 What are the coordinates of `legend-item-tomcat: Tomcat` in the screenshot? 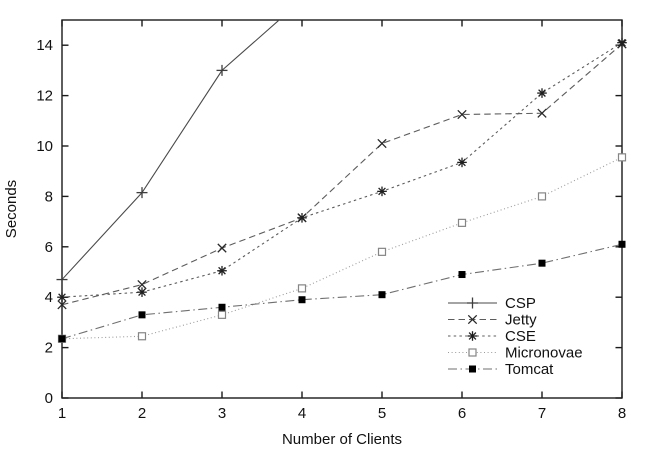 It's located at (501, 369).